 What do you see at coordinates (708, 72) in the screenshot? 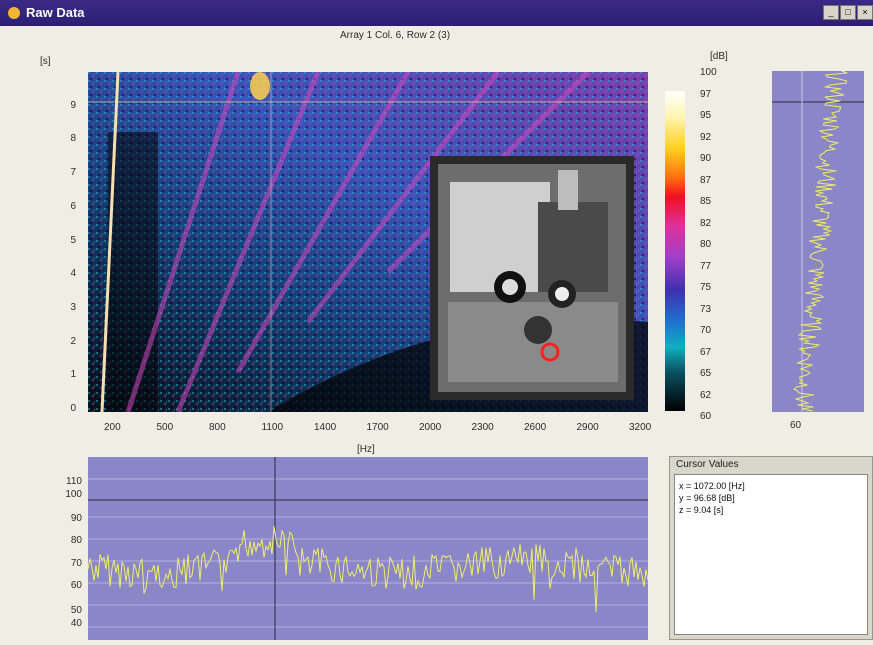
I see `colorbar-tick: 100` at bounding box center [708, 72].